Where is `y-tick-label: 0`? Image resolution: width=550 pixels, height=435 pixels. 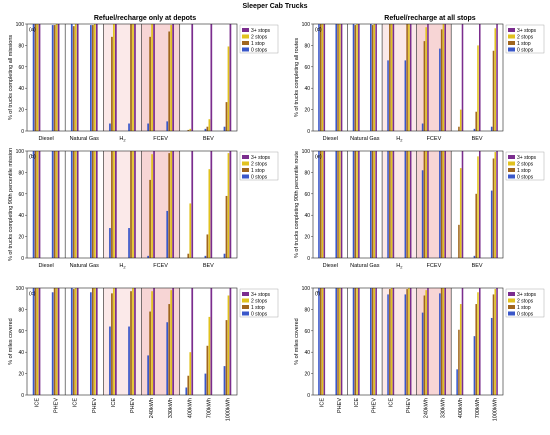
y-tick-label: 0 is located at coordinates (308, 132).